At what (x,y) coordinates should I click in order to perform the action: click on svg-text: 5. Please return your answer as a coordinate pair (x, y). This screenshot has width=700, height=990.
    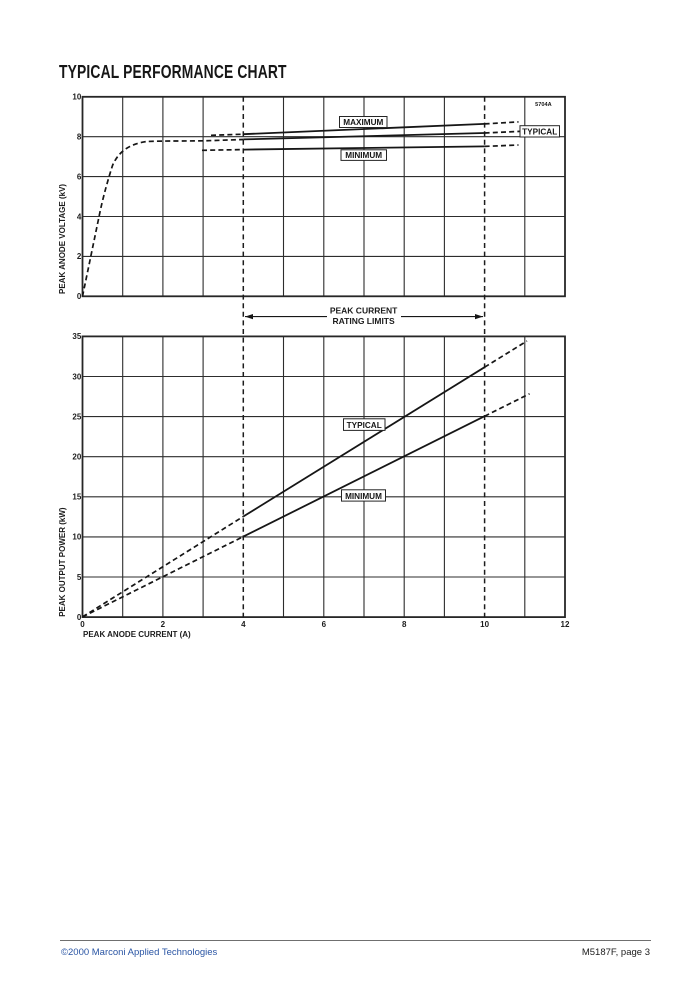
    Looking at the image, I should click on (79, 577).